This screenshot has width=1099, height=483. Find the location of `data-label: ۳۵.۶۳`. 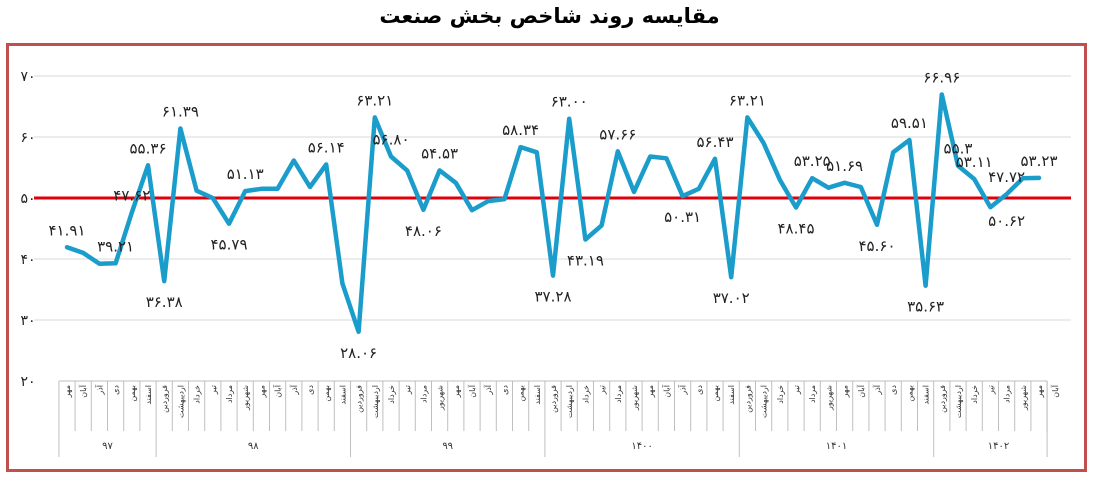

data-label: ۳۵.۶۳ is located at coordinates (925, 307).